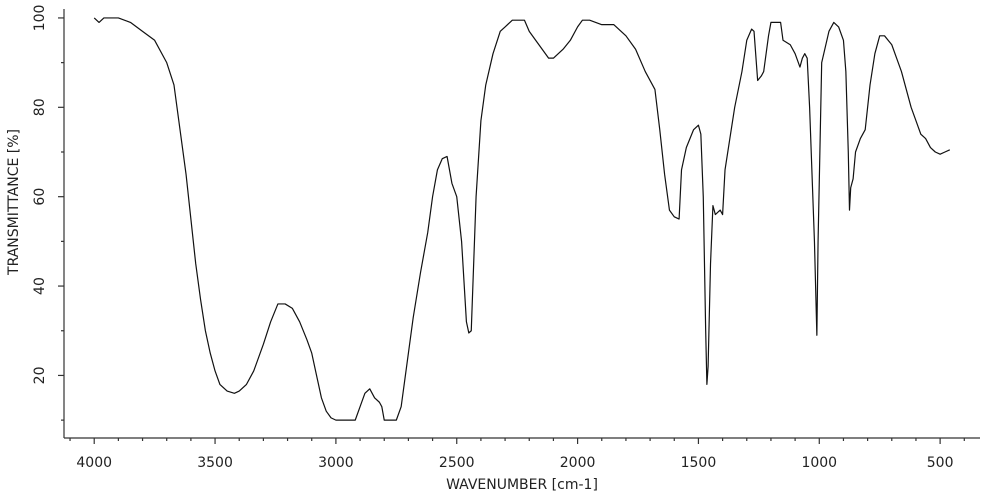  Describe the element at coordinates (215, 463) in the screenshot. I see `x-tick-label: 3500` at that location.